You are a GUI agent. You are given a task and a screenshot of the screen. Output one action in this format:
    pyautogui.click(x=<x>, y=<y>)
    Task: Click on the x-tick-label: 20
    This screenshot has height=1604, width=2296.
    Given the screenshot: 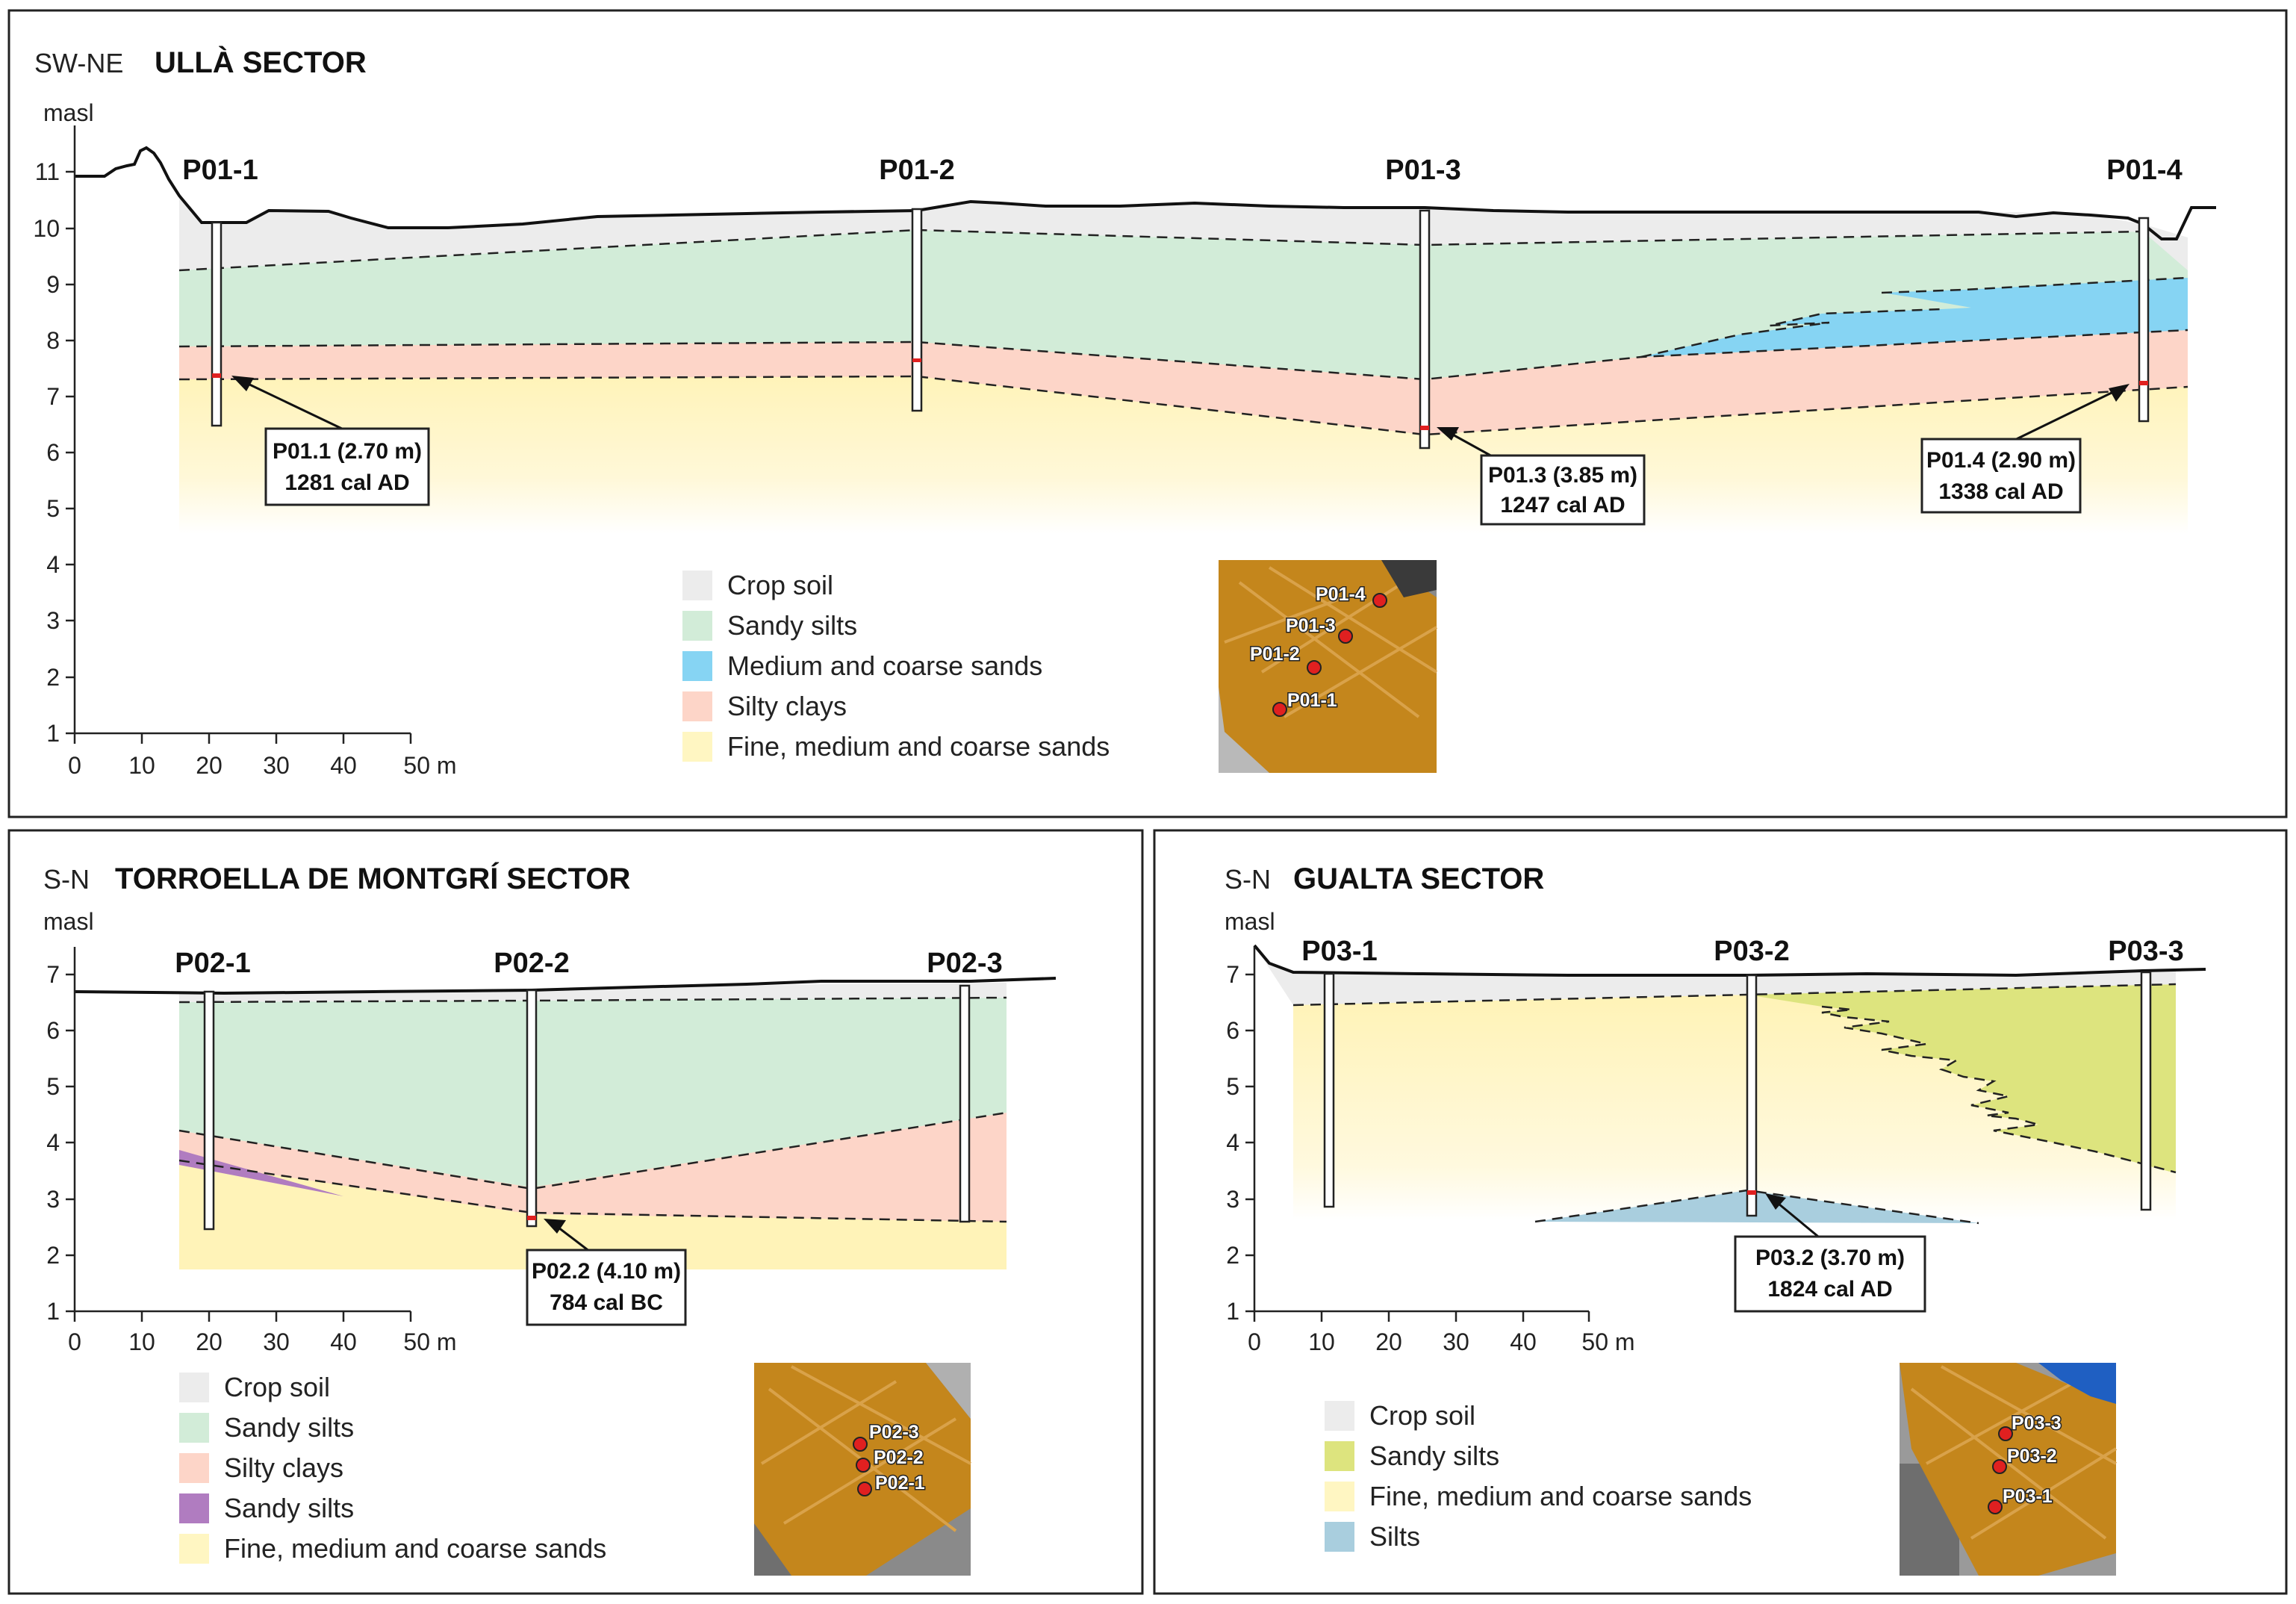 What is the action you would take?
    pyautogui.click(x=1388, y=1341)
    